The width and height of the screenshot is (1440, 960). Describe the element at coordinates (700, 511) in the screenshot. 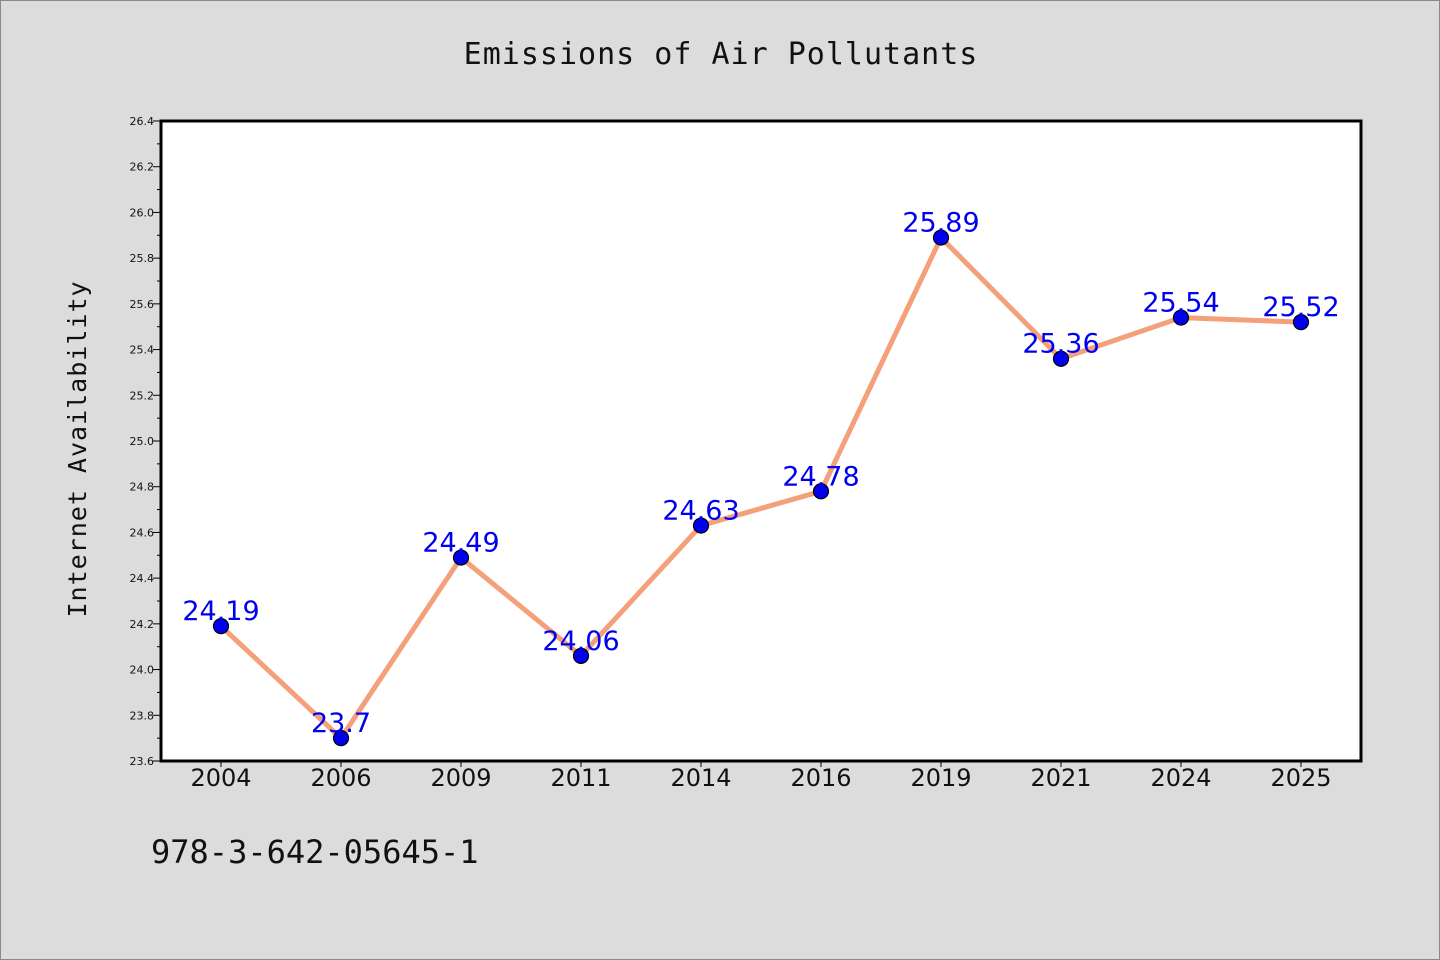

I see `data-label: 24.63` at that location.